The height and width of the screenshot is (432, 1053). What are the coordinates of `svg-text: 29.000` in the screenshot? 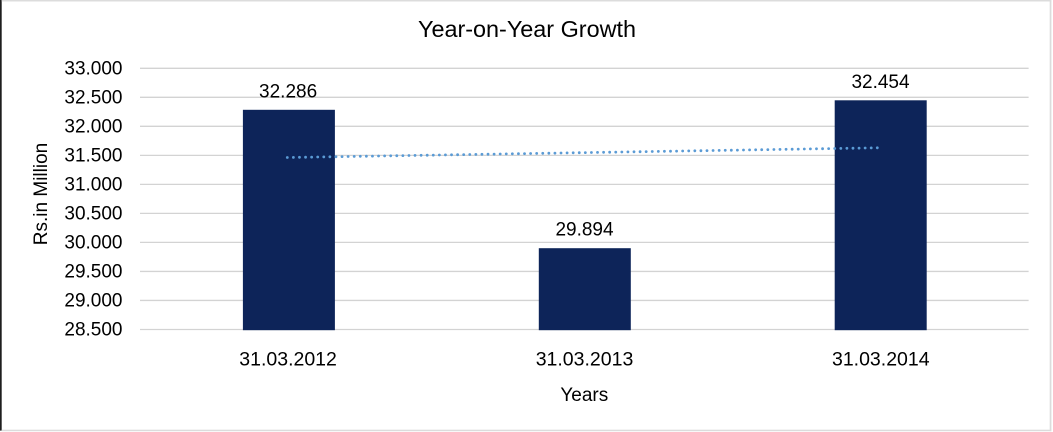 It's located at (93, 301).